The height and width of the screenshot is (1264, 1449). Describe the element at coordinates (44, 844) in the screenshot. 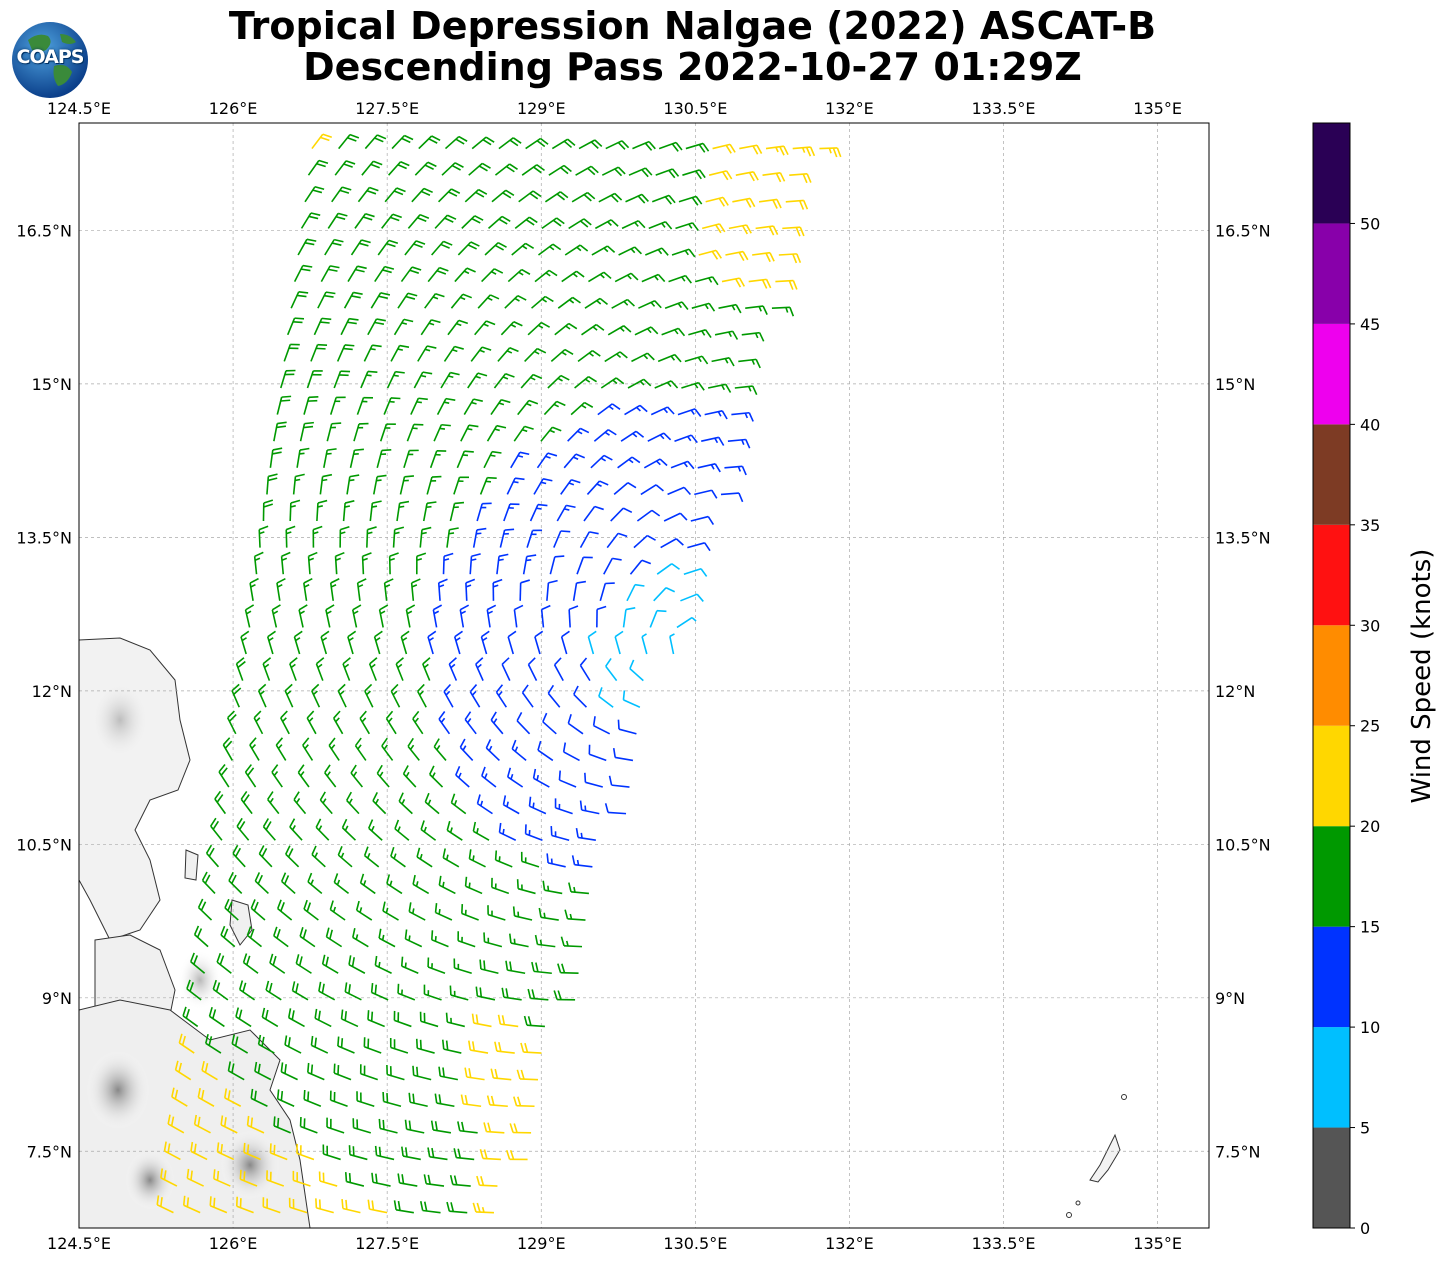

I see `lat-tick-label-left: 10.5°N` at that location.